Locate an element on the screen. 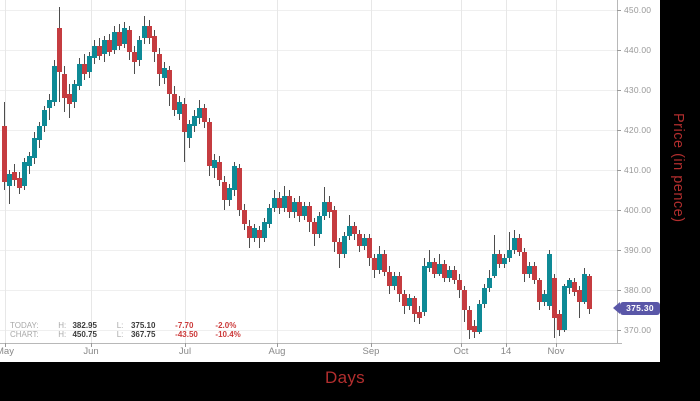  today-high-value: 382.95 is located at coordinates (84, 325).